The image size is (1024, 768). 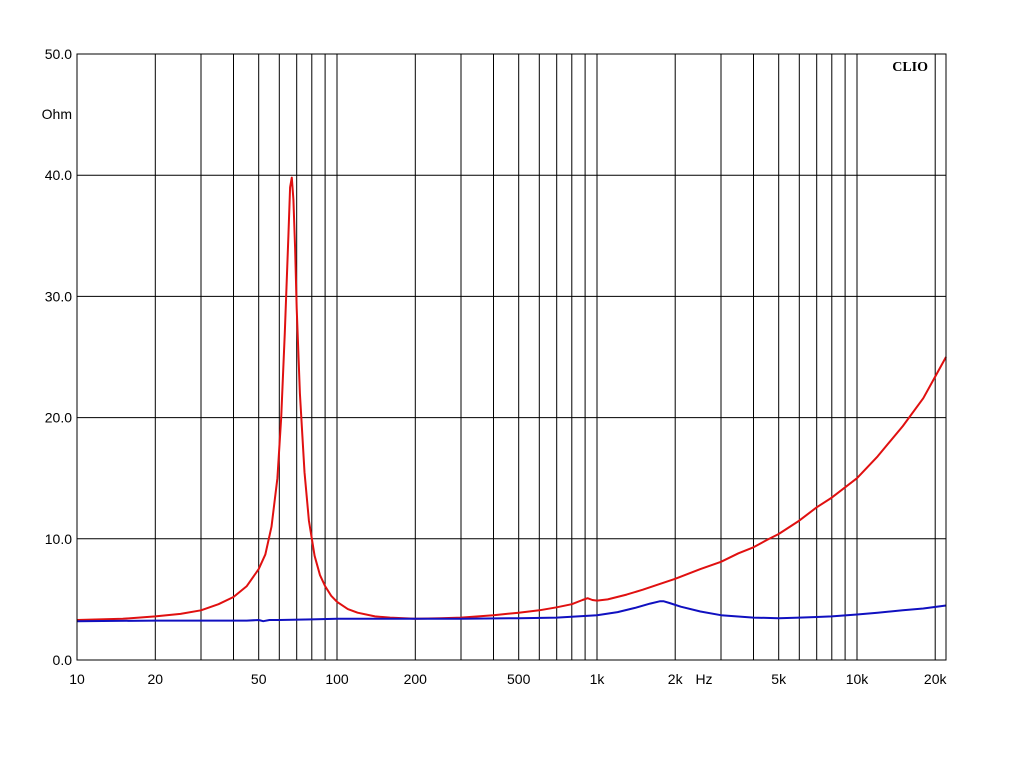 What do you see at coordinates (519, 679) in the screenshot?
I see `x-tick-label: 500` at bounding box center [519, 679].